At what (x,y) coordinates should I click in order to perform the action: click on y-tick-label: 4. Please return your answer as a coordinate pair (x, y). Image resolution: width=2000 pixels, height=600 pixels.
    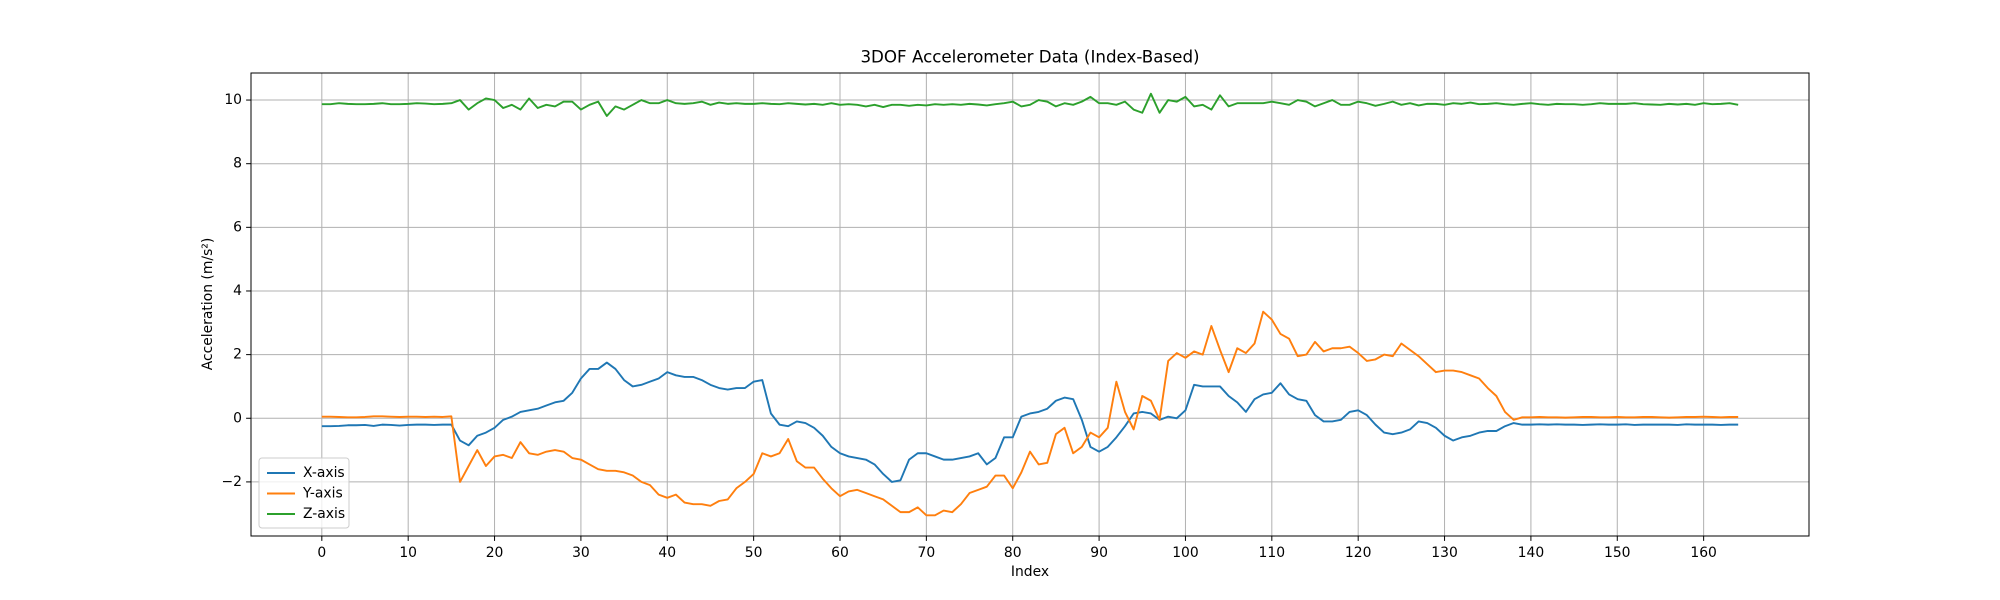
    Looking at the image, I should click on (237, 291).